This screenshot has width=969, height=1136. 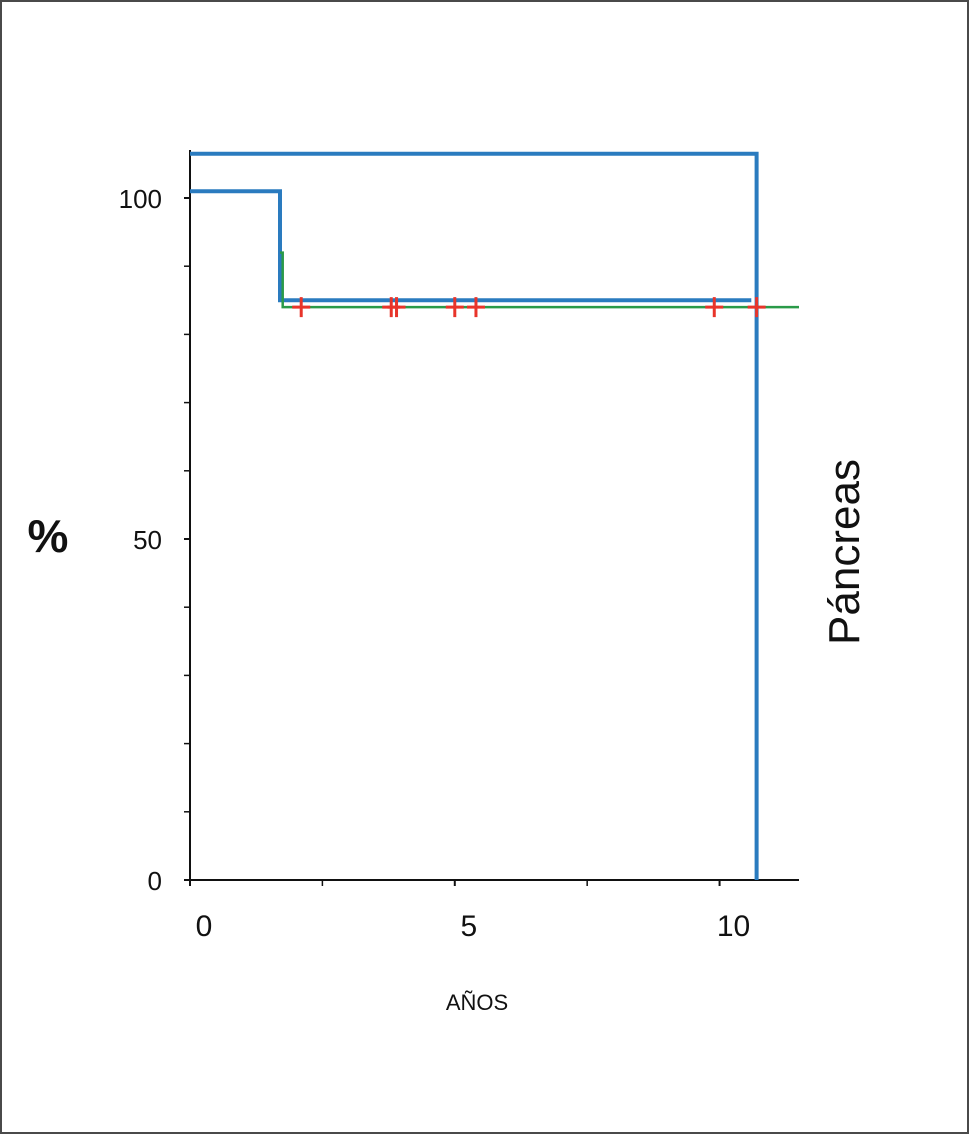 I want to click on y-axis-label: %, so click(x=48, y=536).